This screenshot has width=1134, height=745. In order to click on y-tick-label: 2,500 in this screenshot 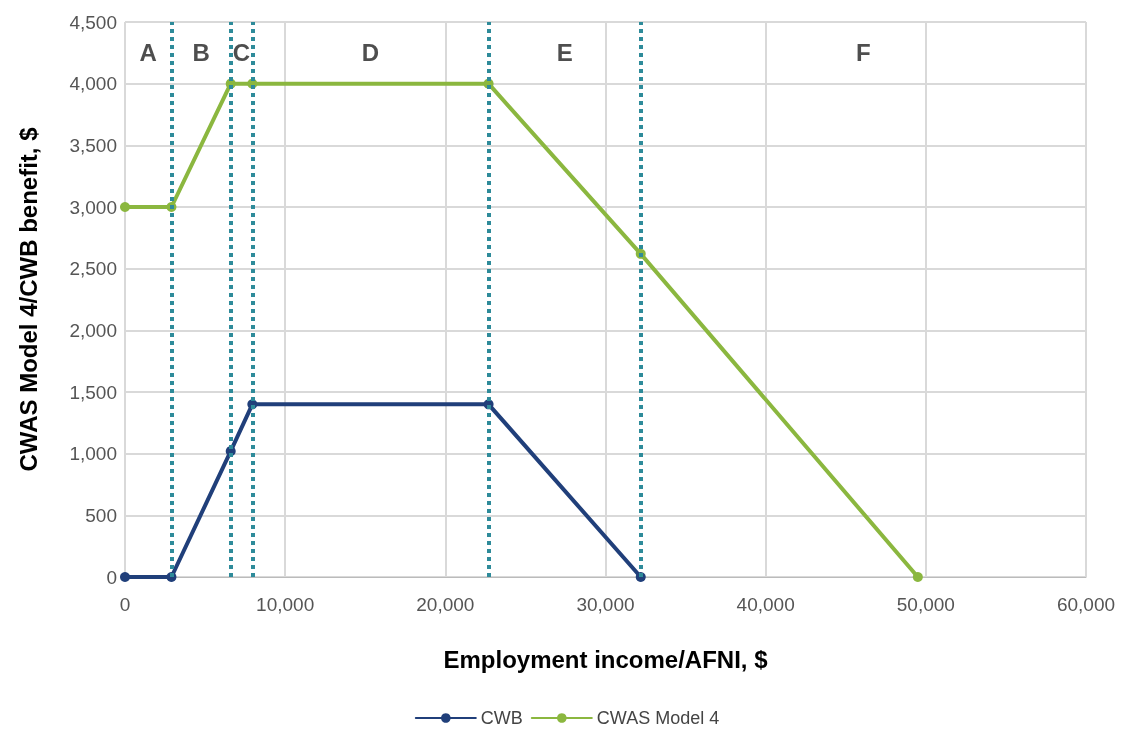, I will do `click(93, 269)`.